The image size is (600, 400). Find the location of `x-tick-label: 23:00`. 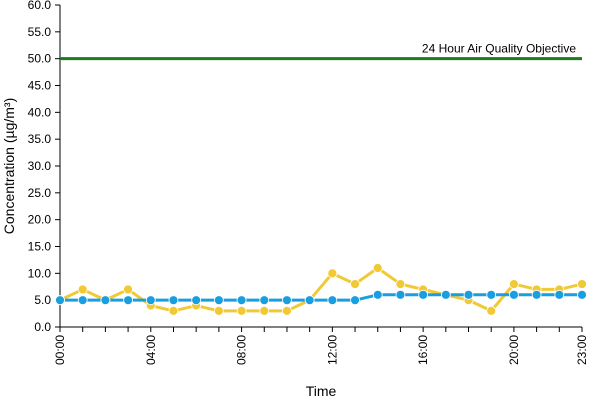

x-tick-label: 23:00 is located at coordinates (582, 350).